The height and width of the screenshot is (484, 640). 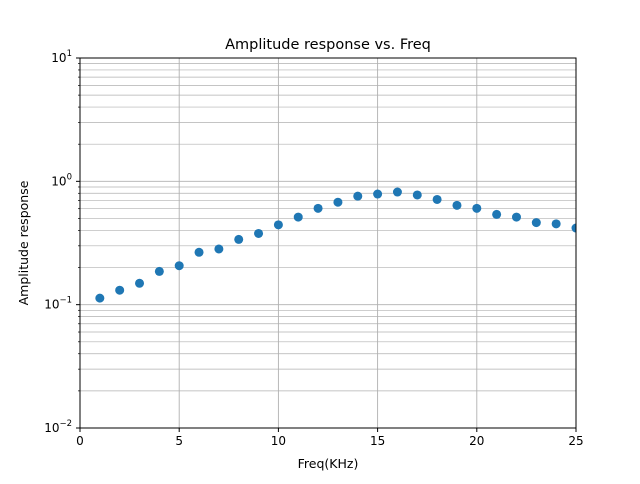 What do you see at coordinates (278, 441) in the screenshot?
I see `x-tick-label: 10` at bounding box center [278, 441].